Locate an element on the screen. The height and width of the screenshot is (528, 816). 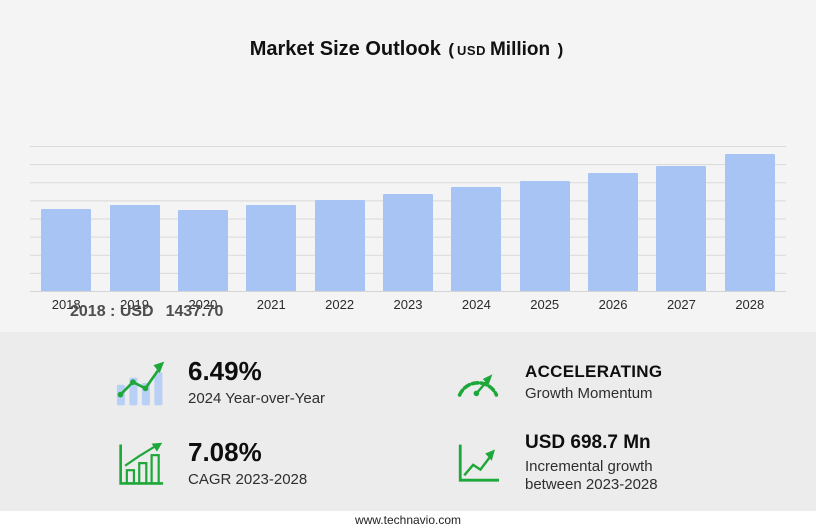
x-tick-2023: 2023 is located at coordinates (408, 304).